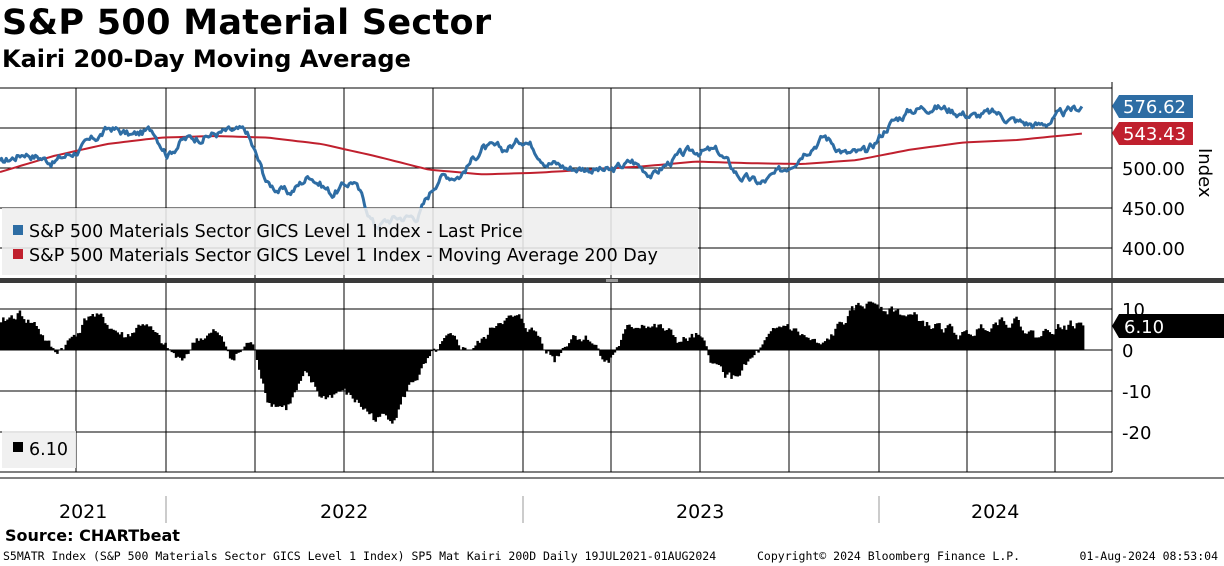 The width and height of the screenshot is (1224, 566). What do you see at coordinates (612, 280) in the screenshot?
I see `panel-resize-handle` at bounding box center [612, 280].